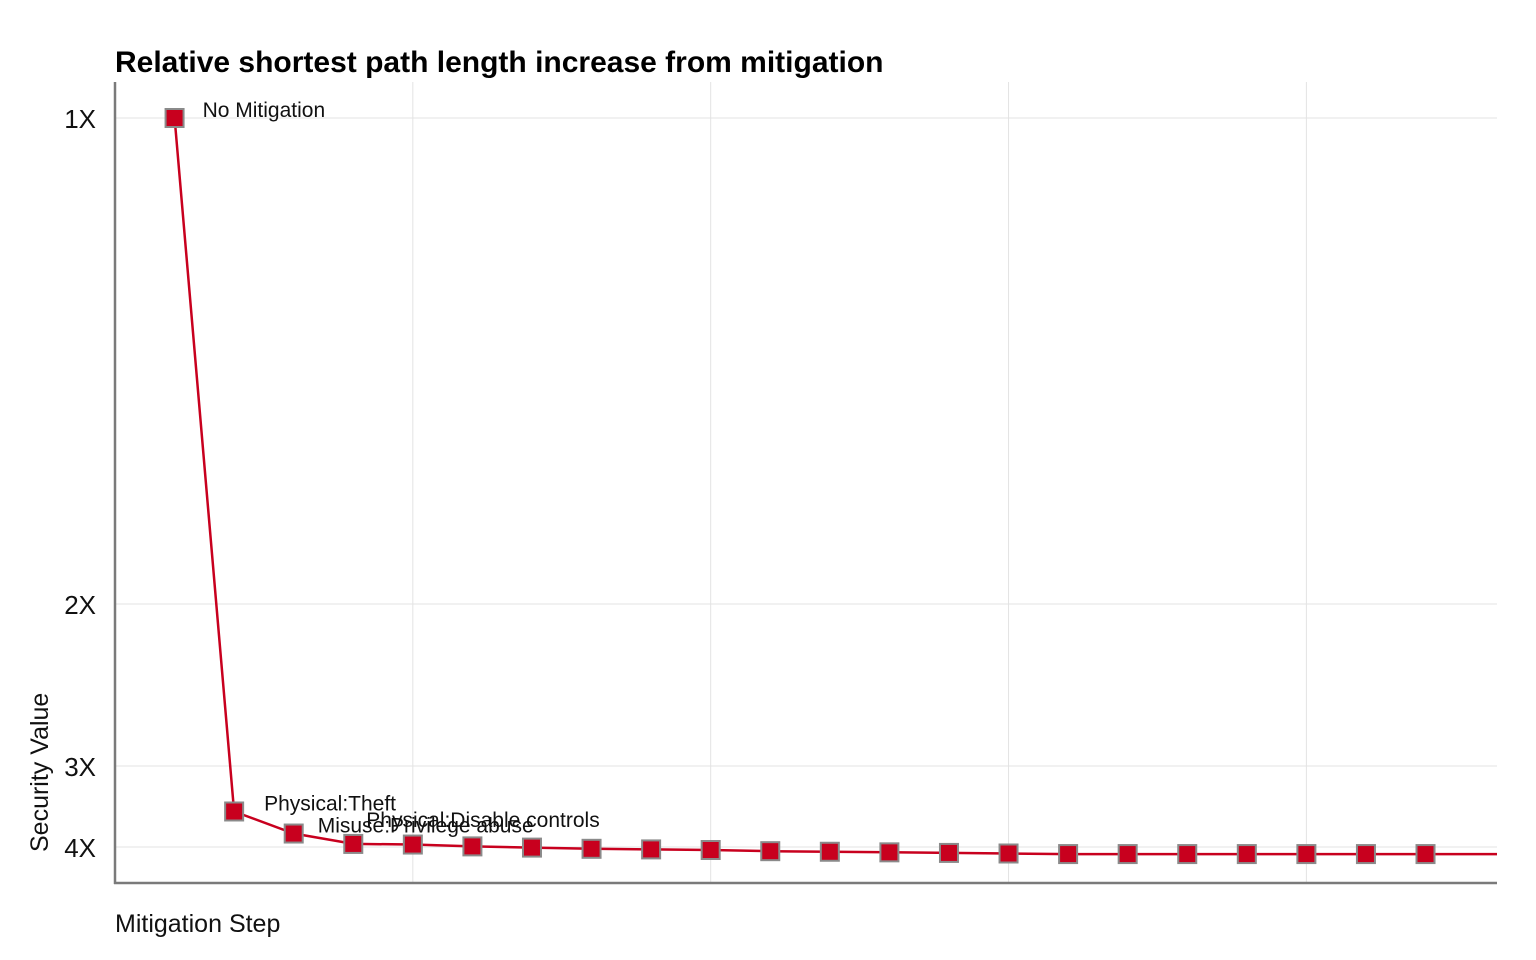 This screenshot has height=960, width=1536. What do you see at coordinates (80, 848) in the screenshot?
I see `y-tick-label: 4X` at bounding box center [80, 848].